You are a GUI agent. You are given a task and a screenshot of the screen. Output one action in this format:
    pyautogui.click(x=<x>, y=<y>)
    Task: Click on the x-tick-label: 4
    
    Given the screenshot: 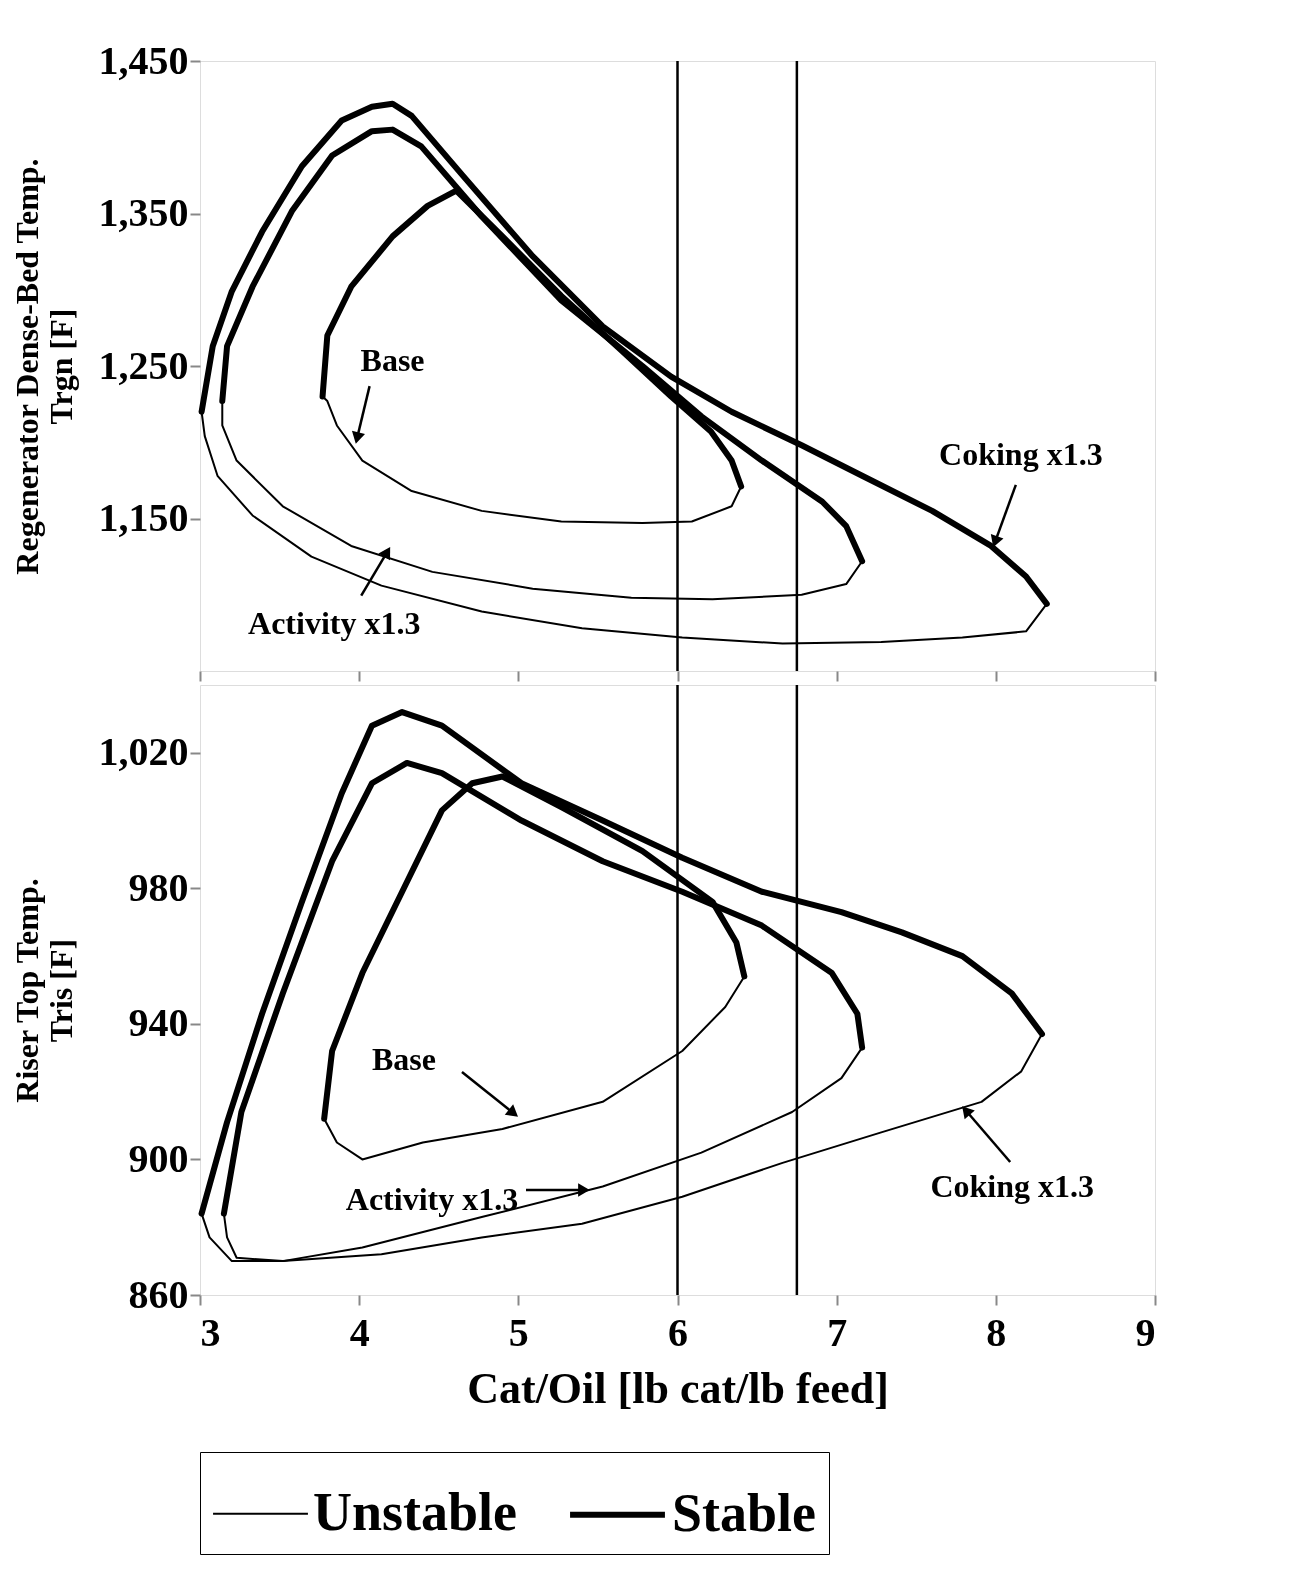 What is the action you would take?
    pyautogui.click(x=359, y=1332)
    